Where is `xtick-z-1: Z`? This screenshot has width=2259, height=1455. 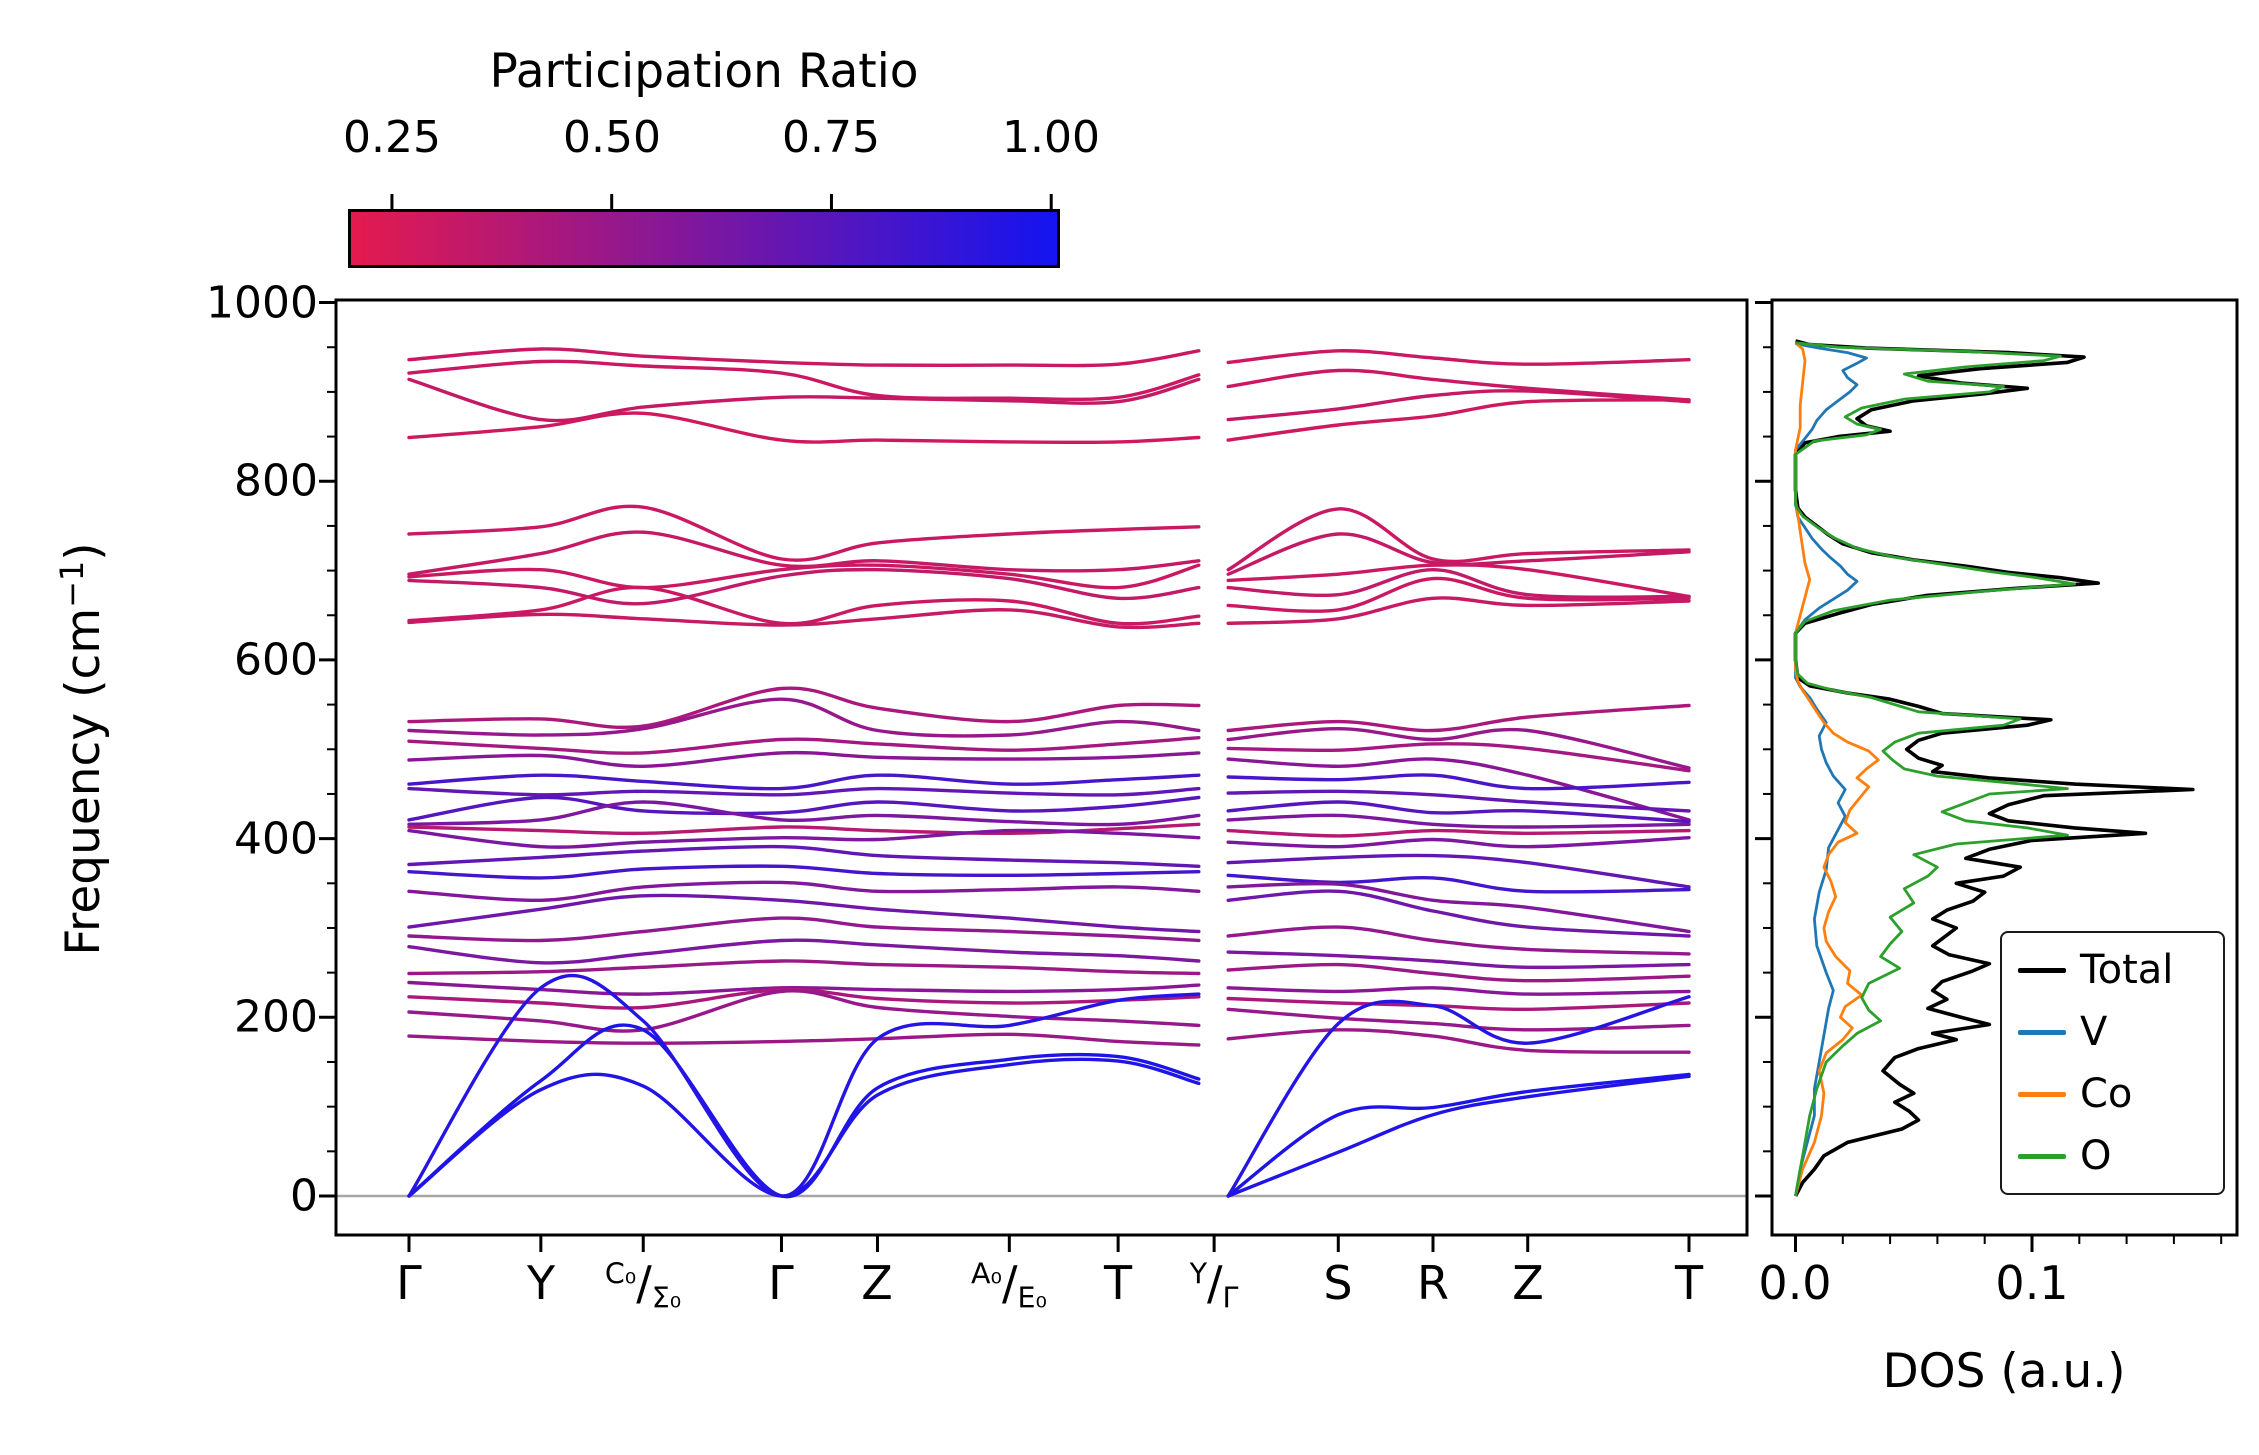
xtick-z-1: Z is located at coordinates (877, 1283).